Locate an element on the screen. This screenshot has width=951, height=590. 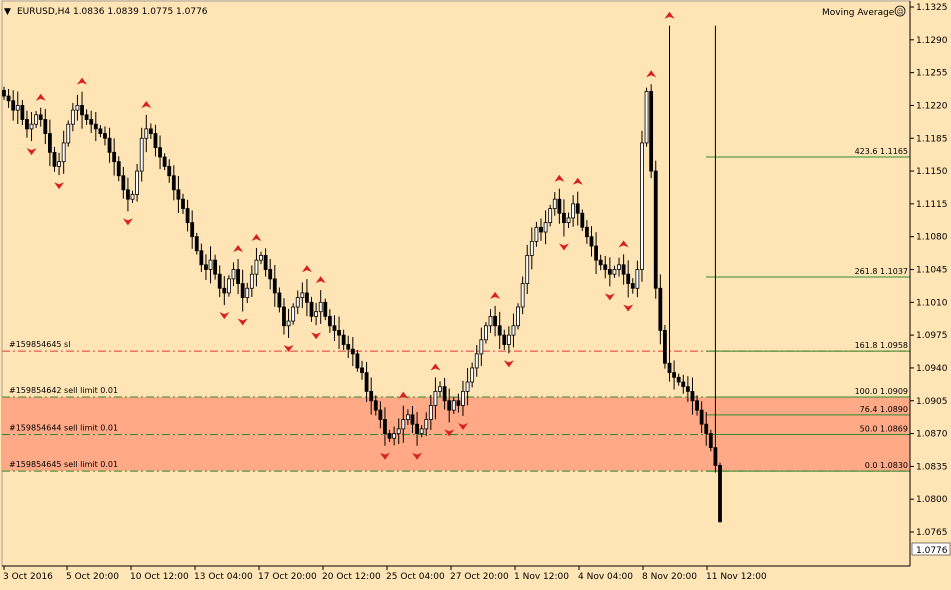
time-tick-label: 10 Oct 12:00 is located at coordinates (159, 577).